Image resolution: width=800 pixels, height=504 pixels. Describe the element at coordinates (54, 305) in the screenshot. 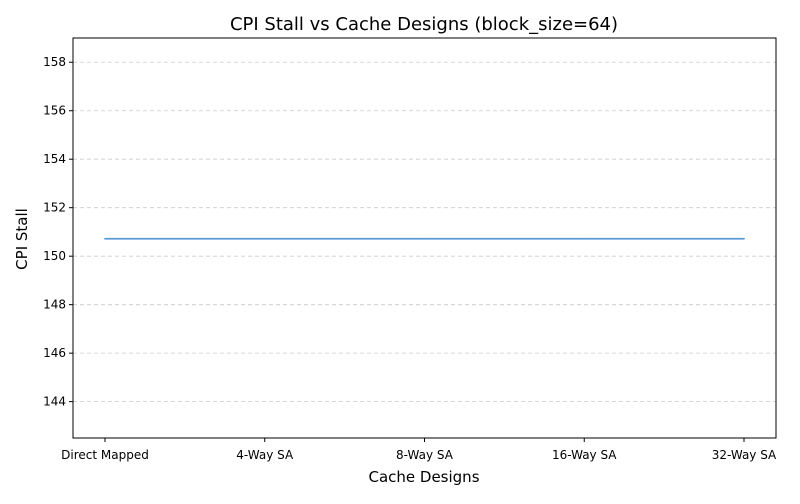

I see `y-tick-label: 148` at that location.